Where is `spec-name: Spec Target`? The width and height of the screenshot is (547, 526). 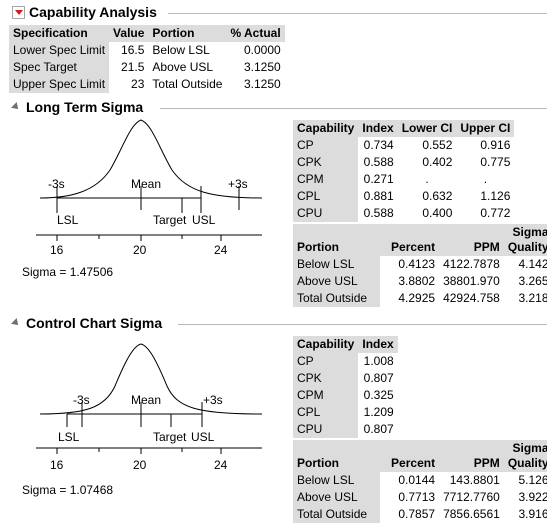
spec-name: Spec Target is located at coordinates (59, 67).